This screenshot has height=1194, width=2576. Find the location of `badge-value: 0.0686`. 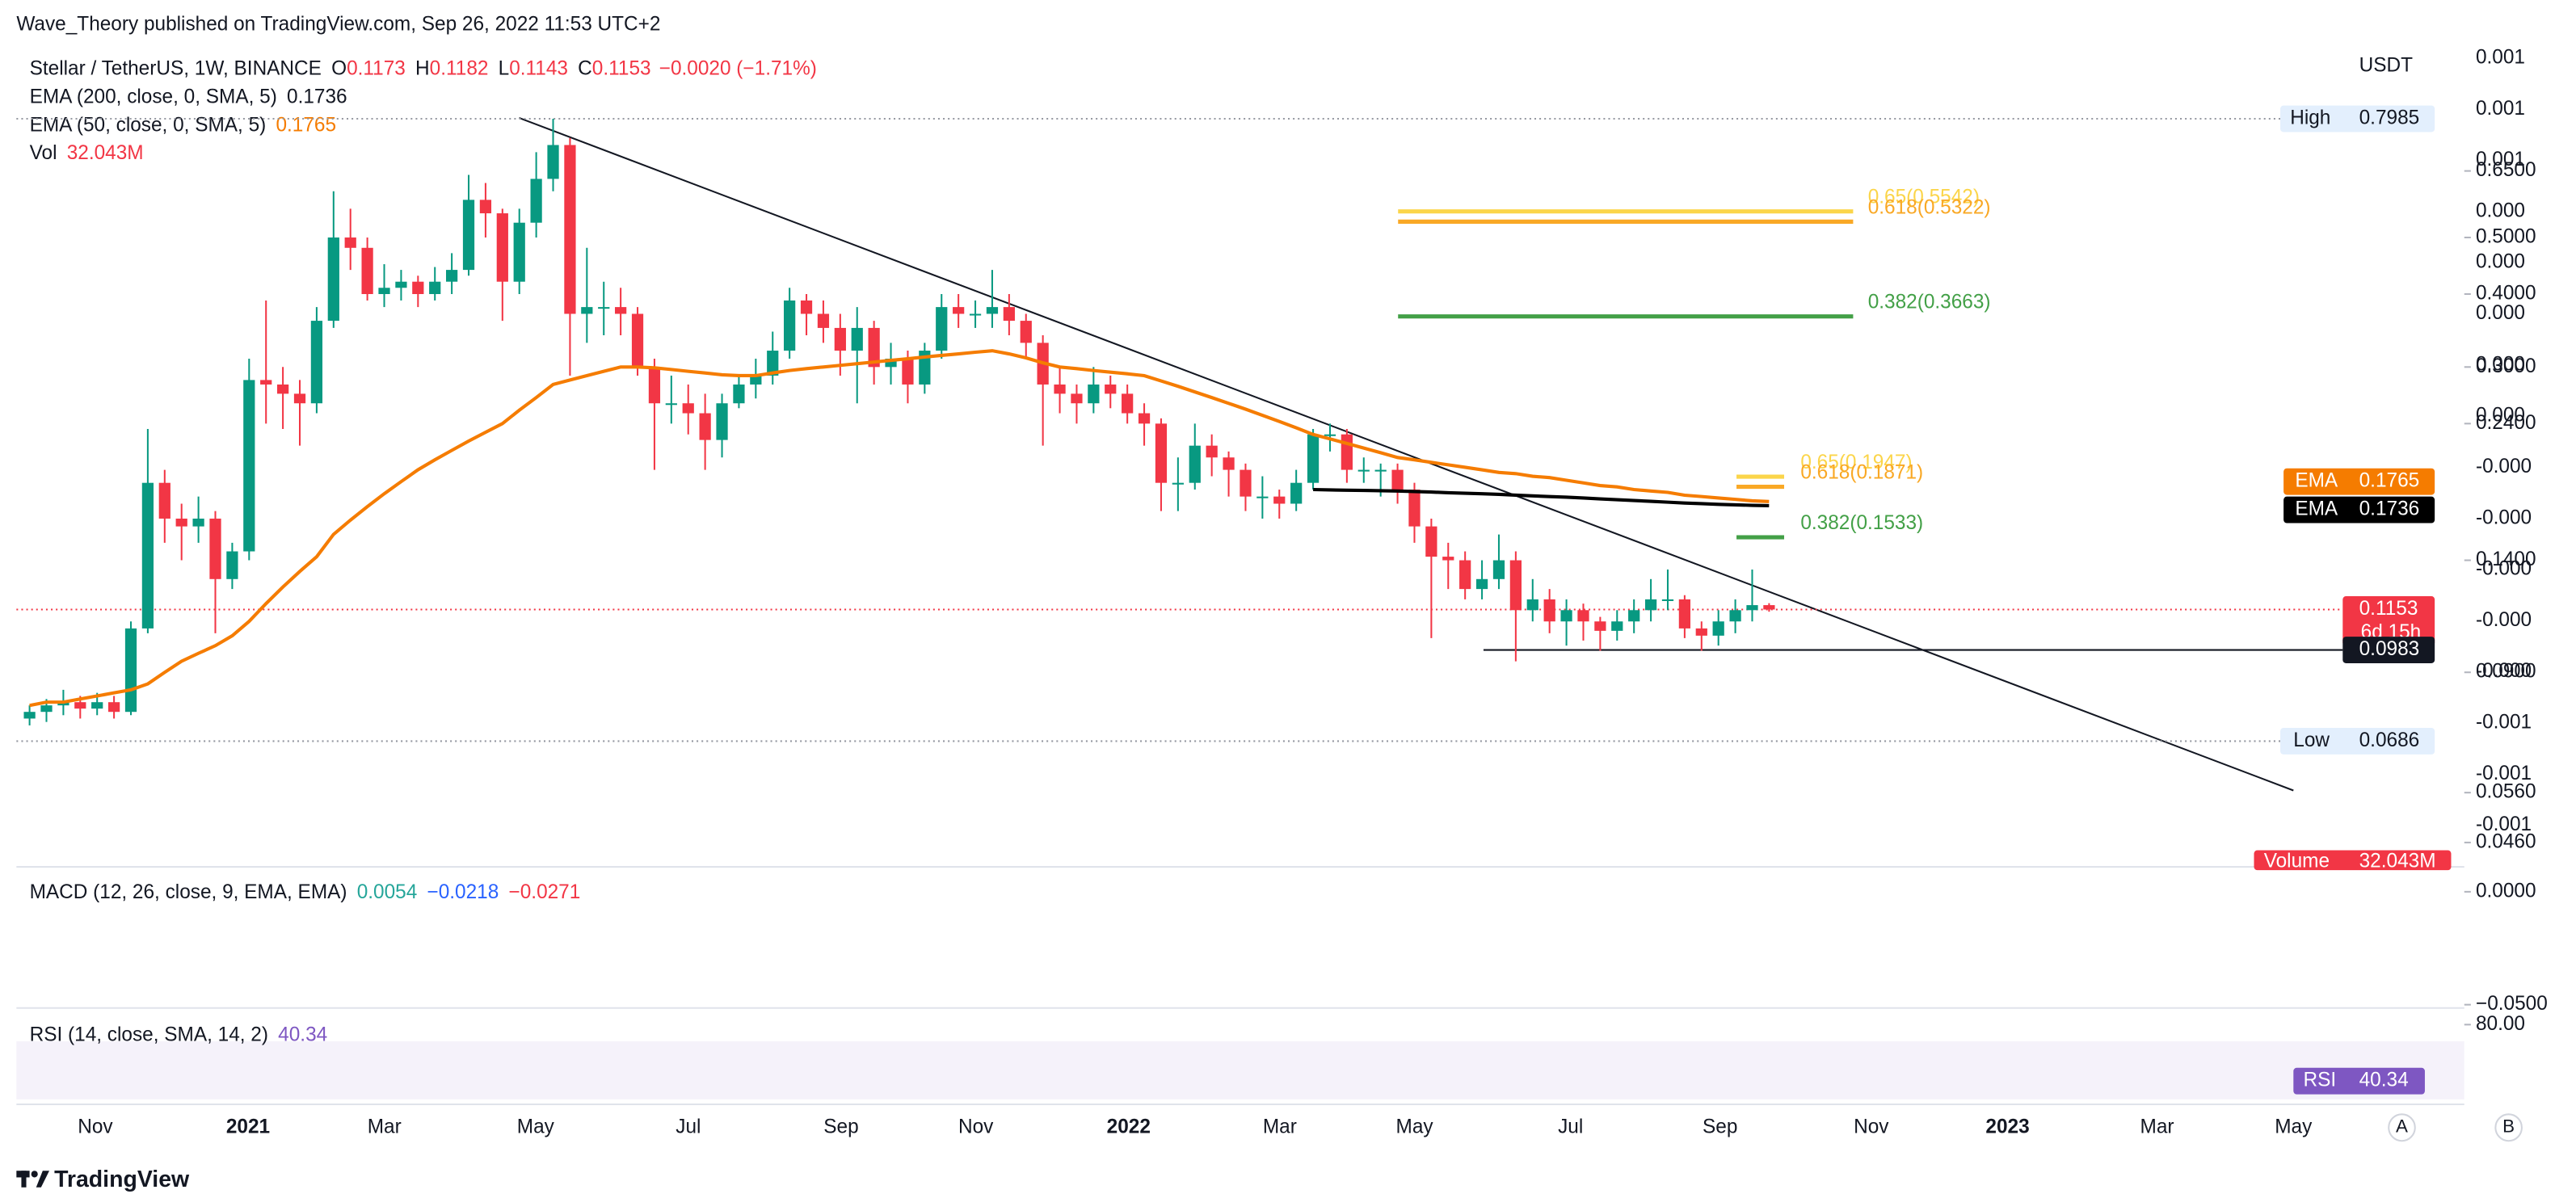

badge-value: 0.0686 is located at coordinates (2389, 740).